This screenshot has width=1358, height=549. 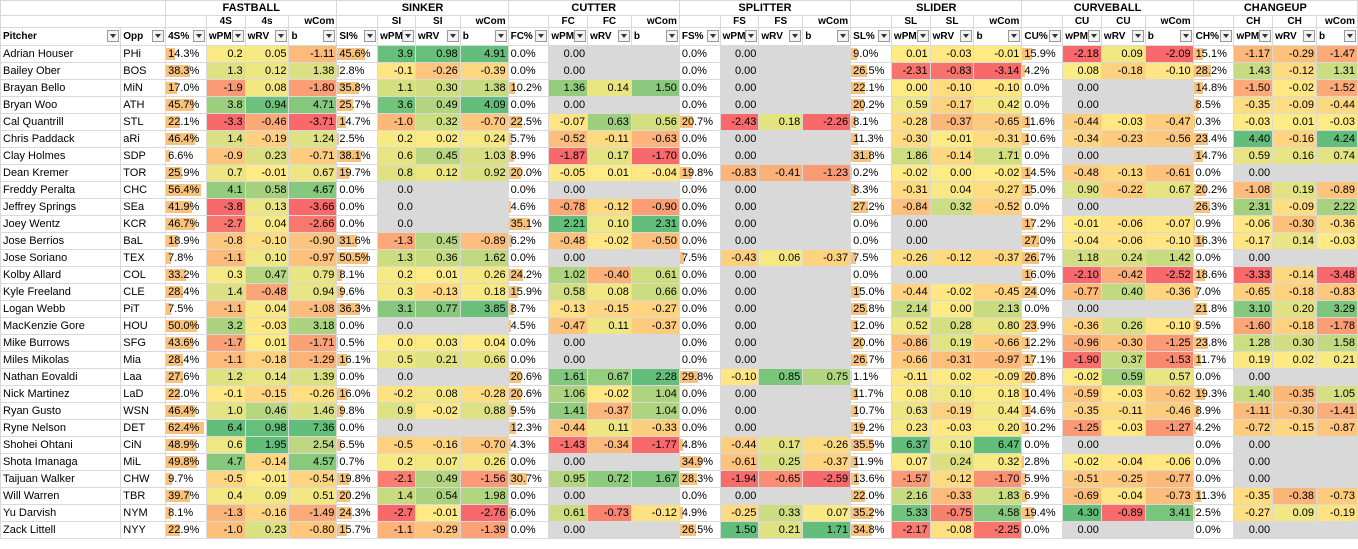 I want to click on combined-value-cell: 7.36, so click(x=313, y=428).